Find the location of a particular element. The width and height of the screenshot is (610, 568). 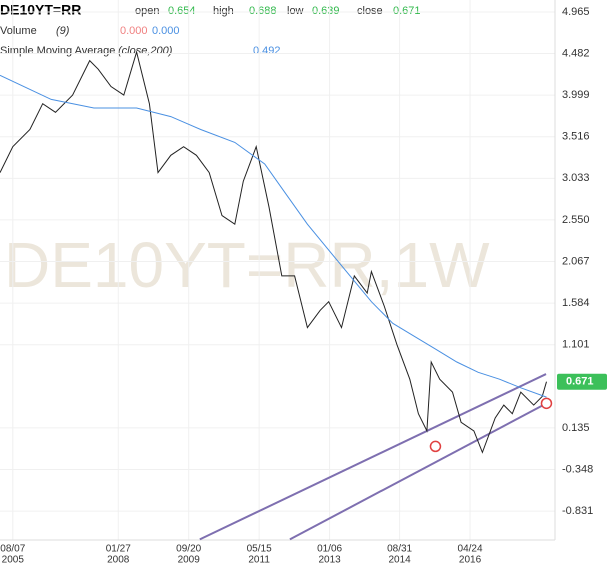

last-price-tag is located at coordinates (582, 381).